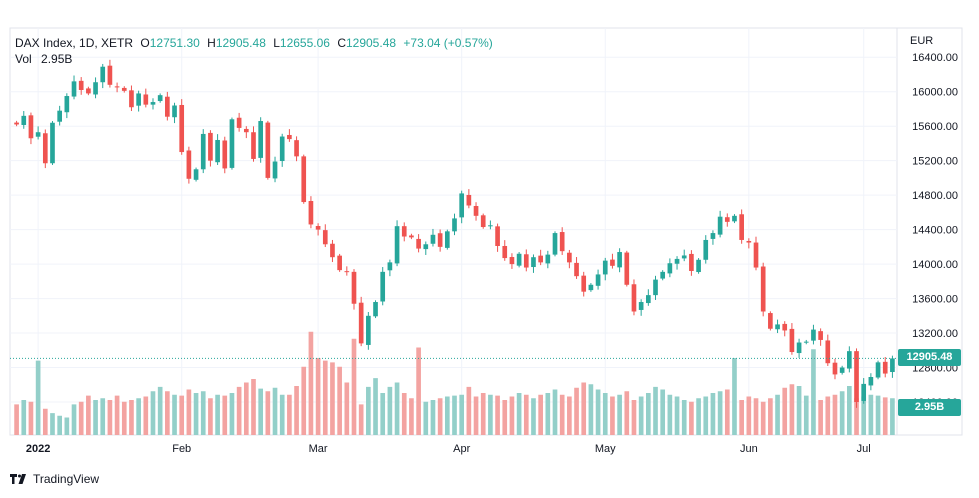 The image size is (979, 498). What do you see at coordinates (935, 231) in the screenshot?
I see `y-tick-label: 14400.00` at bounding box center [935, 231].